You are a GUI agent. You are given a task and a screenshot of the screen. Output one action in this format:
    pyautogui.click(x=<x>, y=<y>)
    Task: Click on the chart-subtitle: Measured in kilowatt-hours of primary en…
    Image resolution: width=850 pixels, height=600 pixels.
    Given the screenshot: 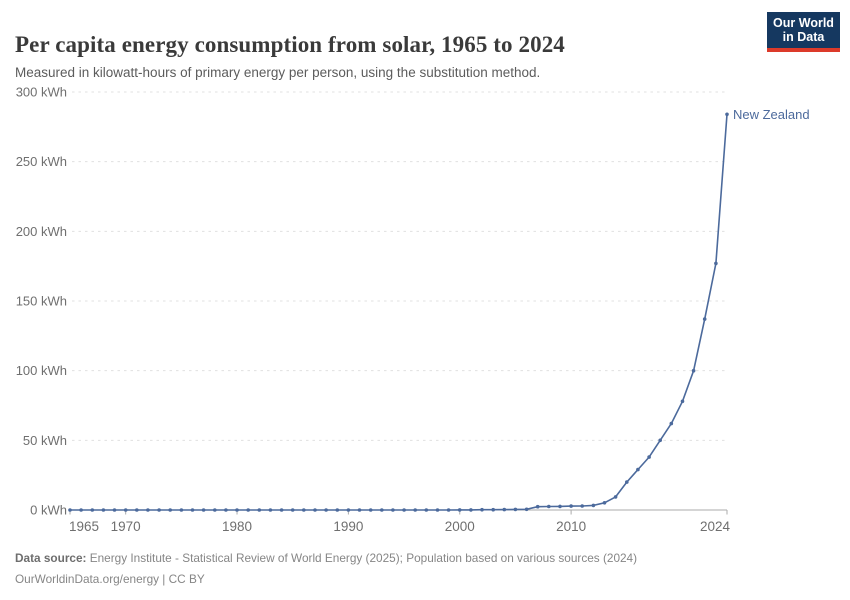 What is the action you would take?
    pyautogui.click(x=278, y=72)
    